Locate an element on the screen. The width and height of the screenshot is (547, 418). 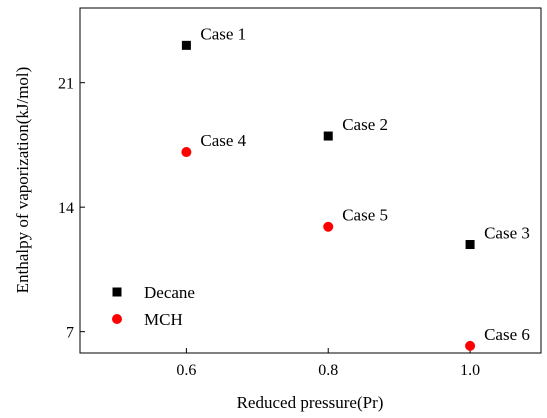
point-label: Case 2 is located at coordinates (365, 124).